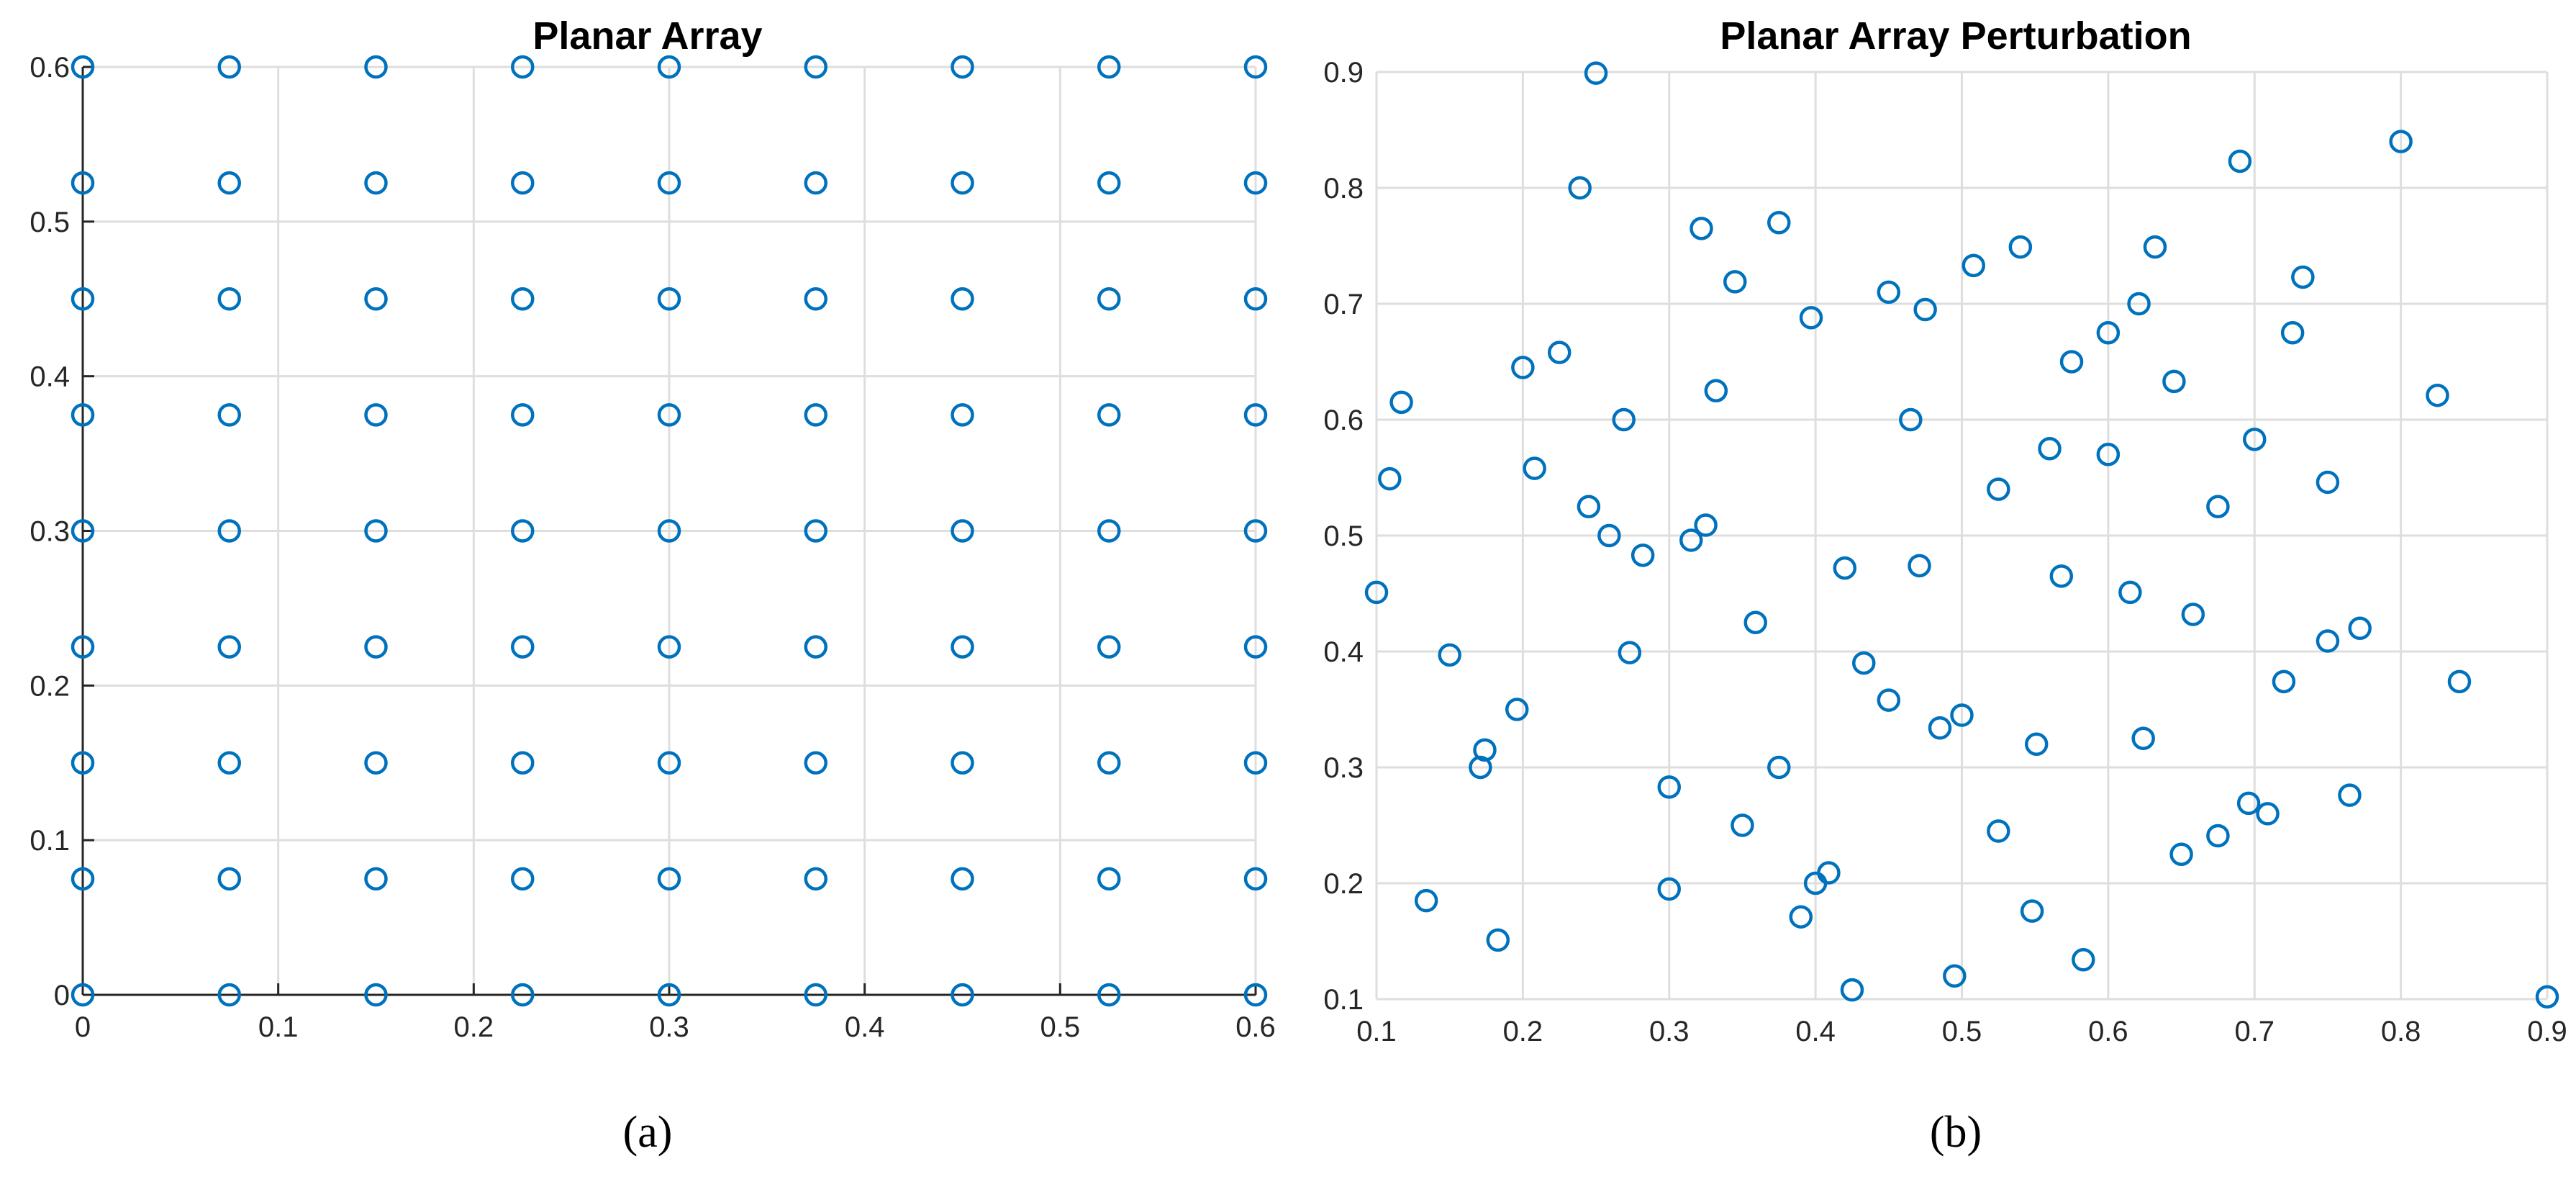 Image resolution: width=2576 pixels, height=1182 pixels. What do you see at coordinates (1961, 1031) in the screenshot?
I see `x-tick-labels: 0.1 0.2 0.3 0.4 0.5 0.6 0.7 0.8 0.9` at bounding box center [1961, 1031].